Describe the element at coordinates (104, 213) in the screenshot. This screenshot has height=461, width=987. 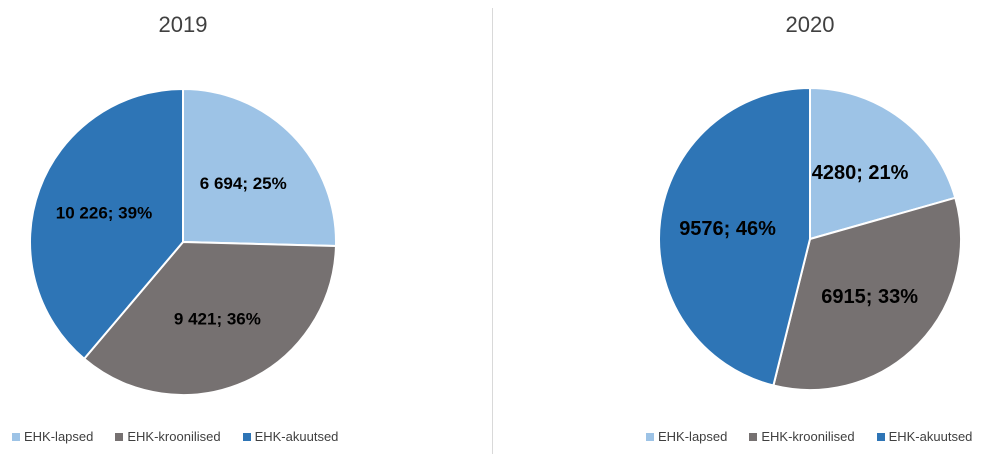
I see `data-label-akuutsed: 10 226; 39%` at that location.